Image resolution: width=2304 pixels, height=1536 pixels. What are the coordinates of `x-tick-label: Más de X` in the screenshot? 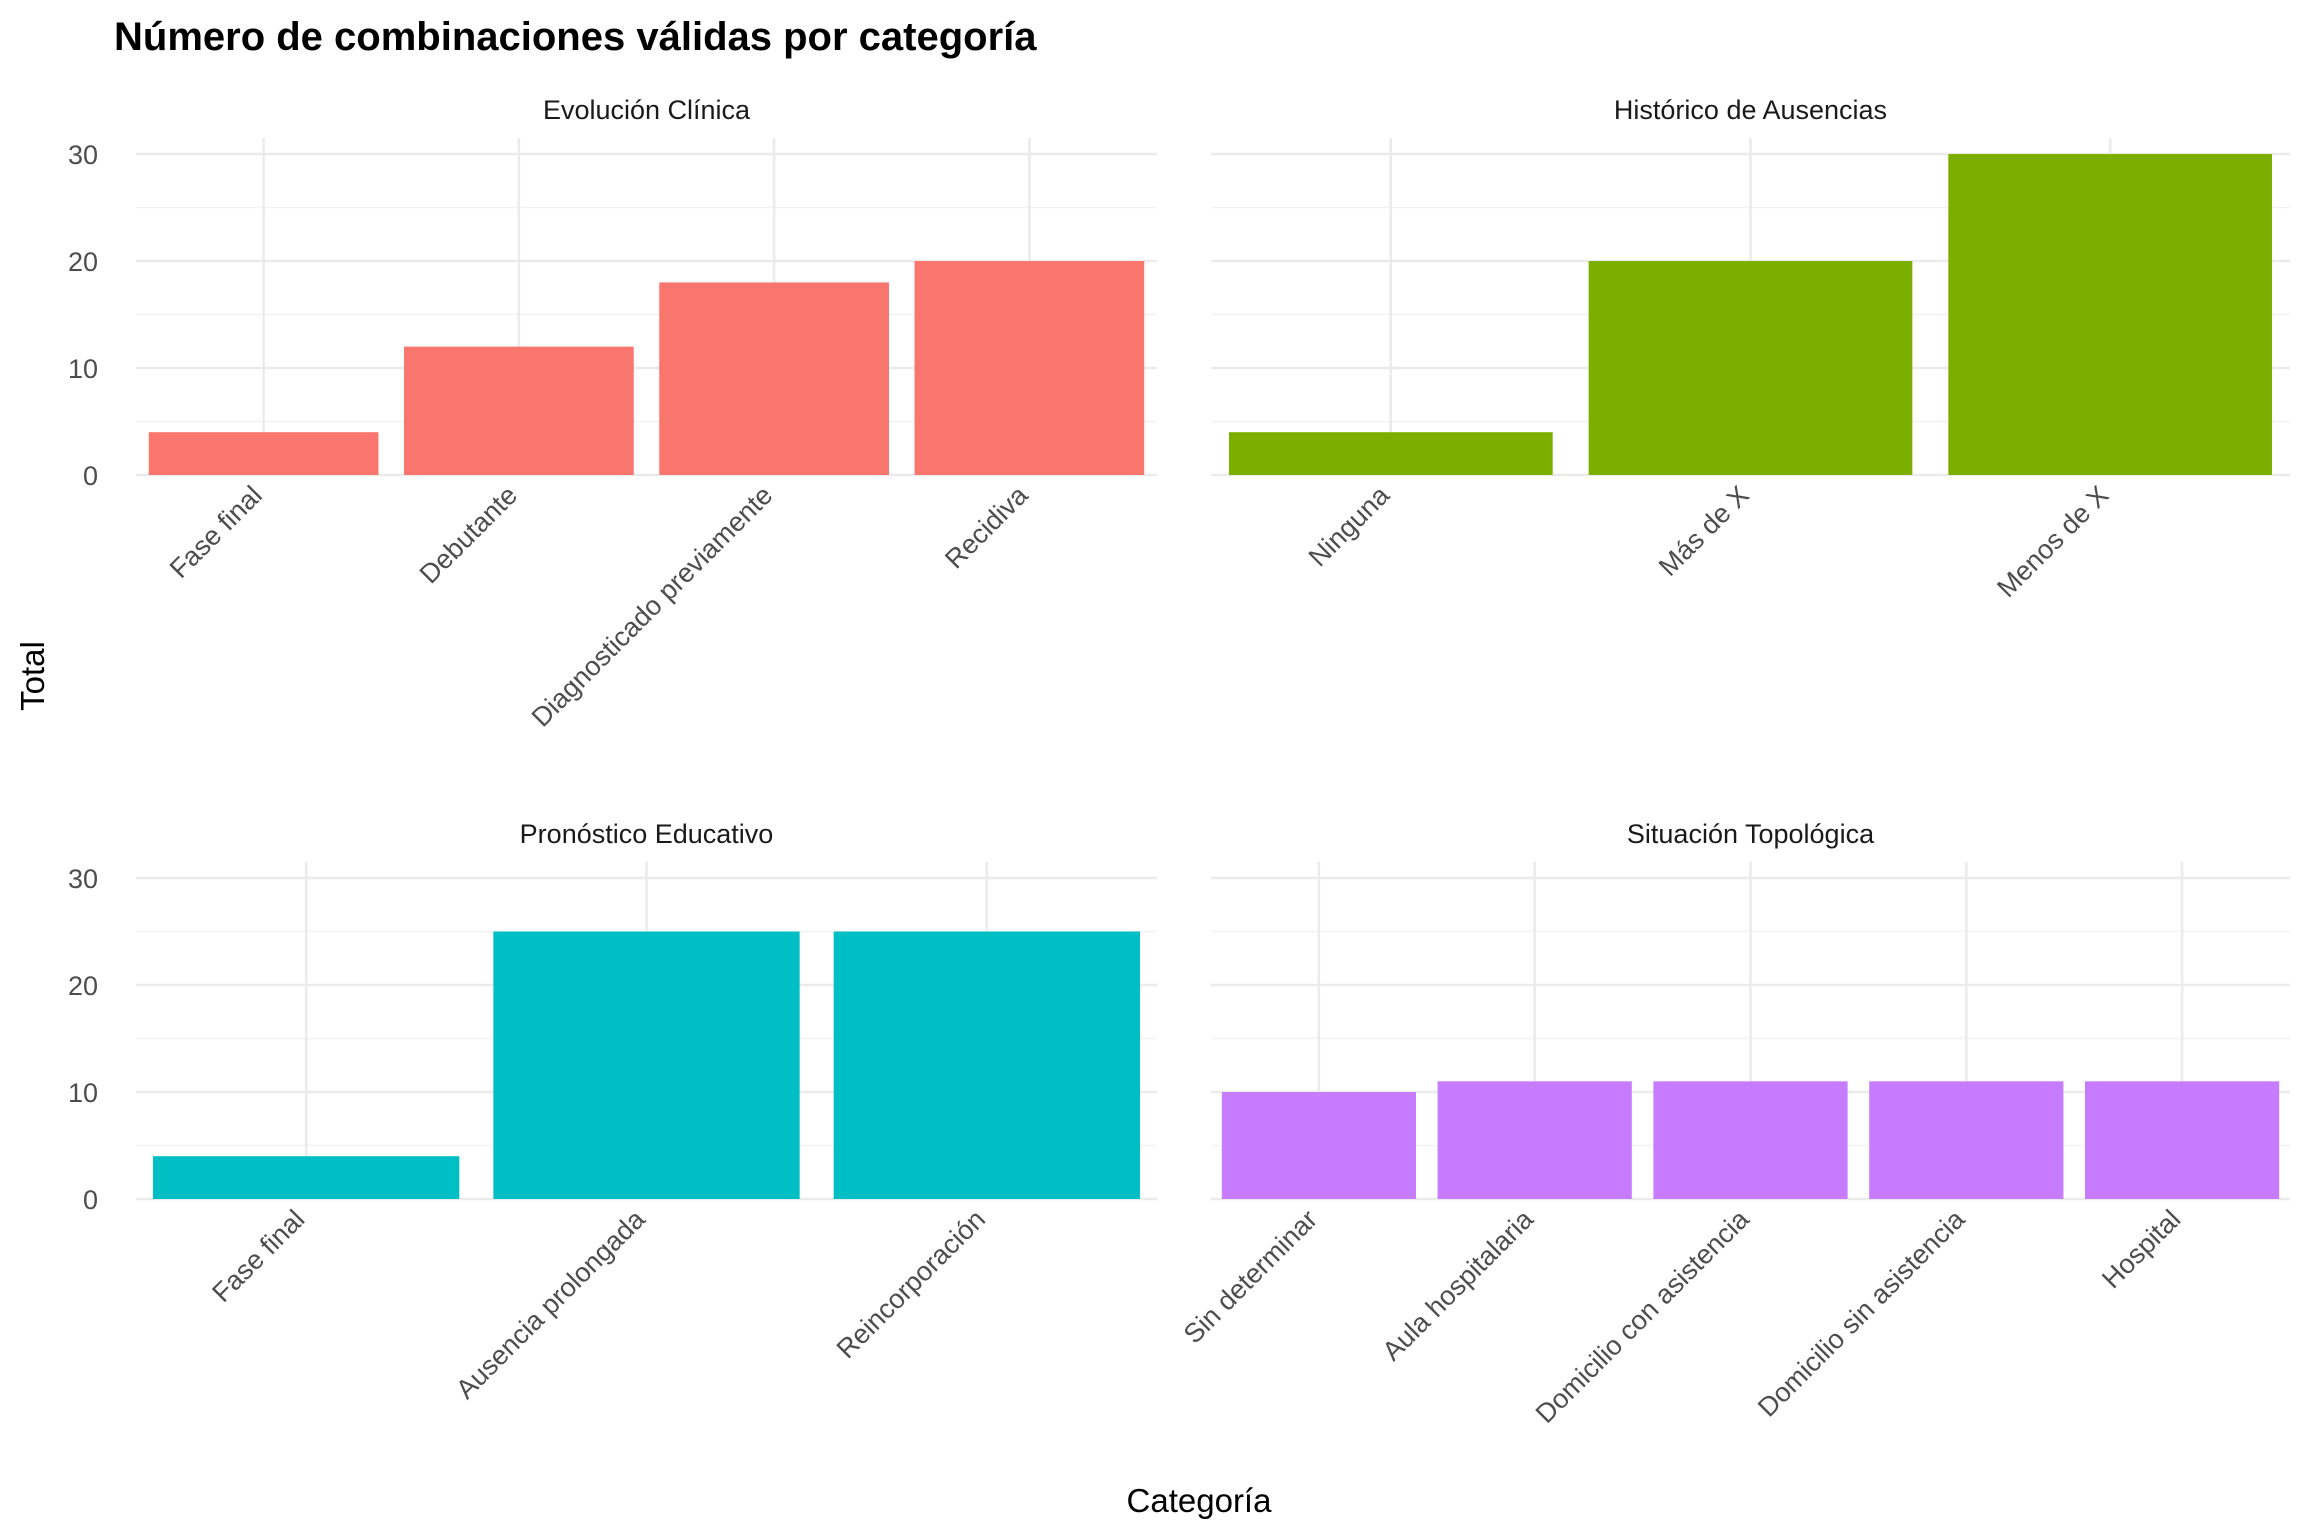 It's located at (1704, 531).